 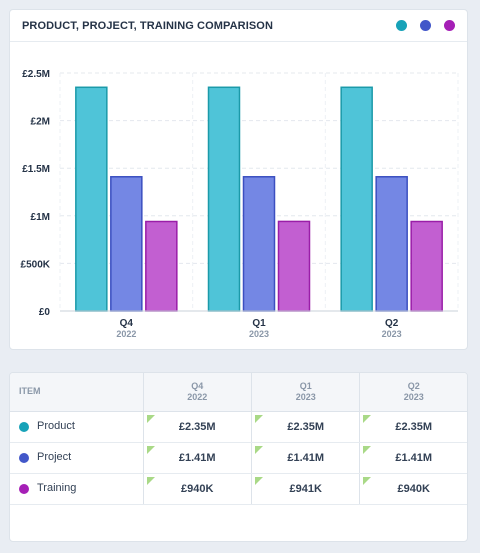 I want to click on x-tick-label: Q1, so click(x=259, y=323).